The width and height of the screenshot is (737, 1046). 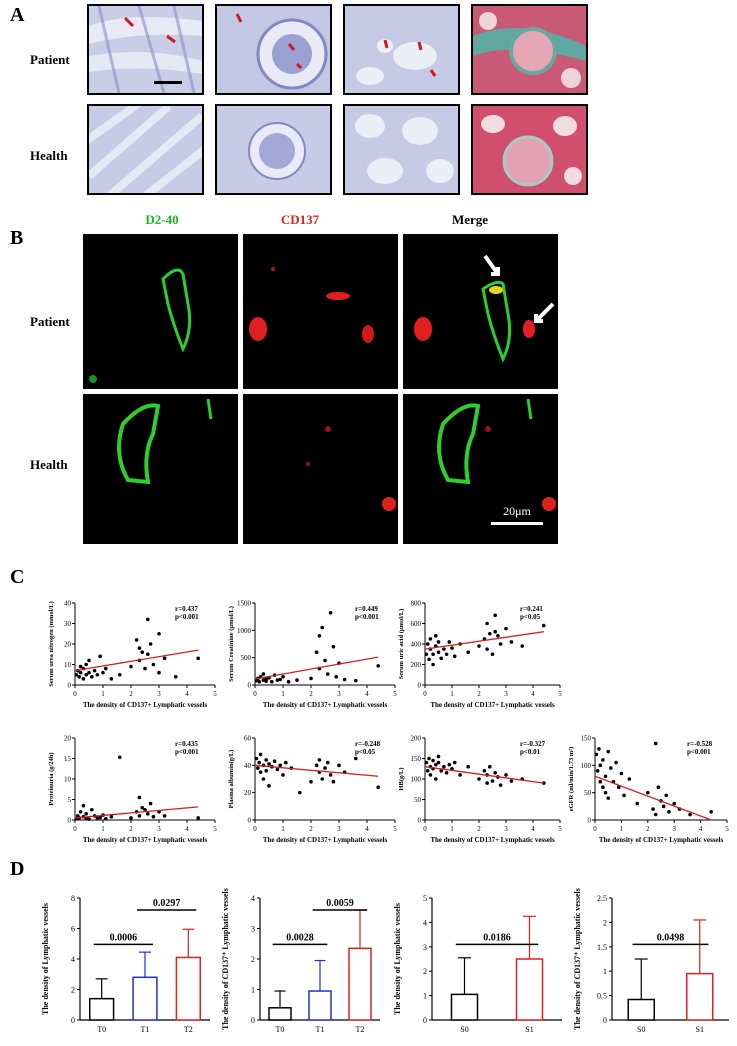 What do you see at coordinates (283, 829) in the screenshot?
I see `x-tick-label: 1` at bounding box center [283, 829].